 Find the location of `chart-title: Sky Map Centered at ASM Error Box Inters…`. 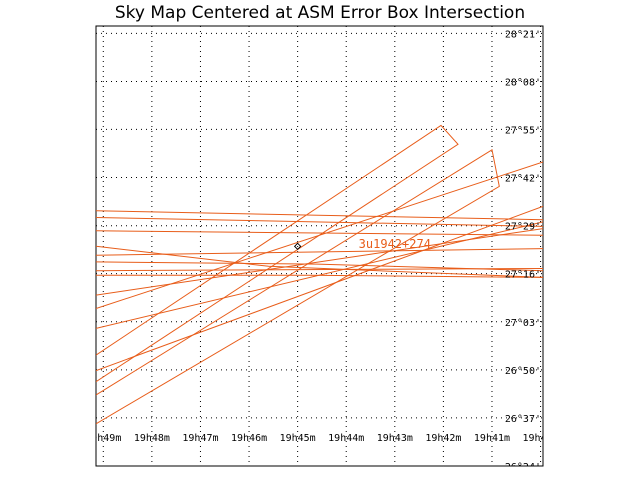

chart-title: Sky Map Centered at ASM Error Box Inters… is located at coordinates (320, 13).